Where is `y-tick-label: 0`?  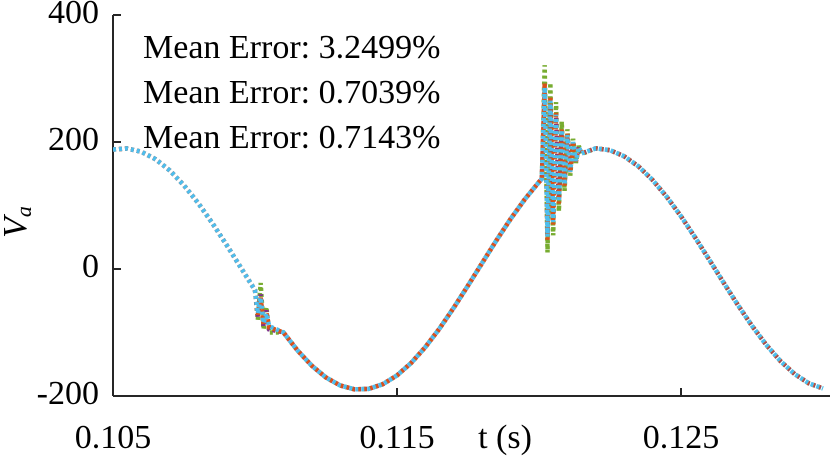
y-tick-label: 0 is located at coordinates (90, 266).